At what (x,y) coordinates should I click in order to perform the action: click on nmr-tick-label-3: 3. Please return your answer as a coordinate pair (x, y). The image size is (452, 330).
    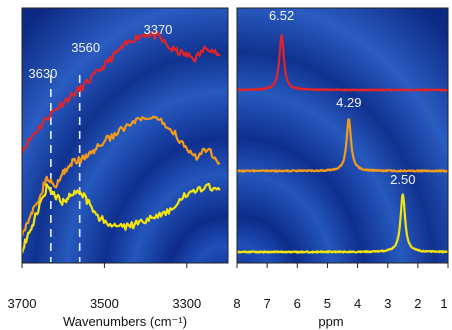
    Looking at the image, I should click on (387, 303).